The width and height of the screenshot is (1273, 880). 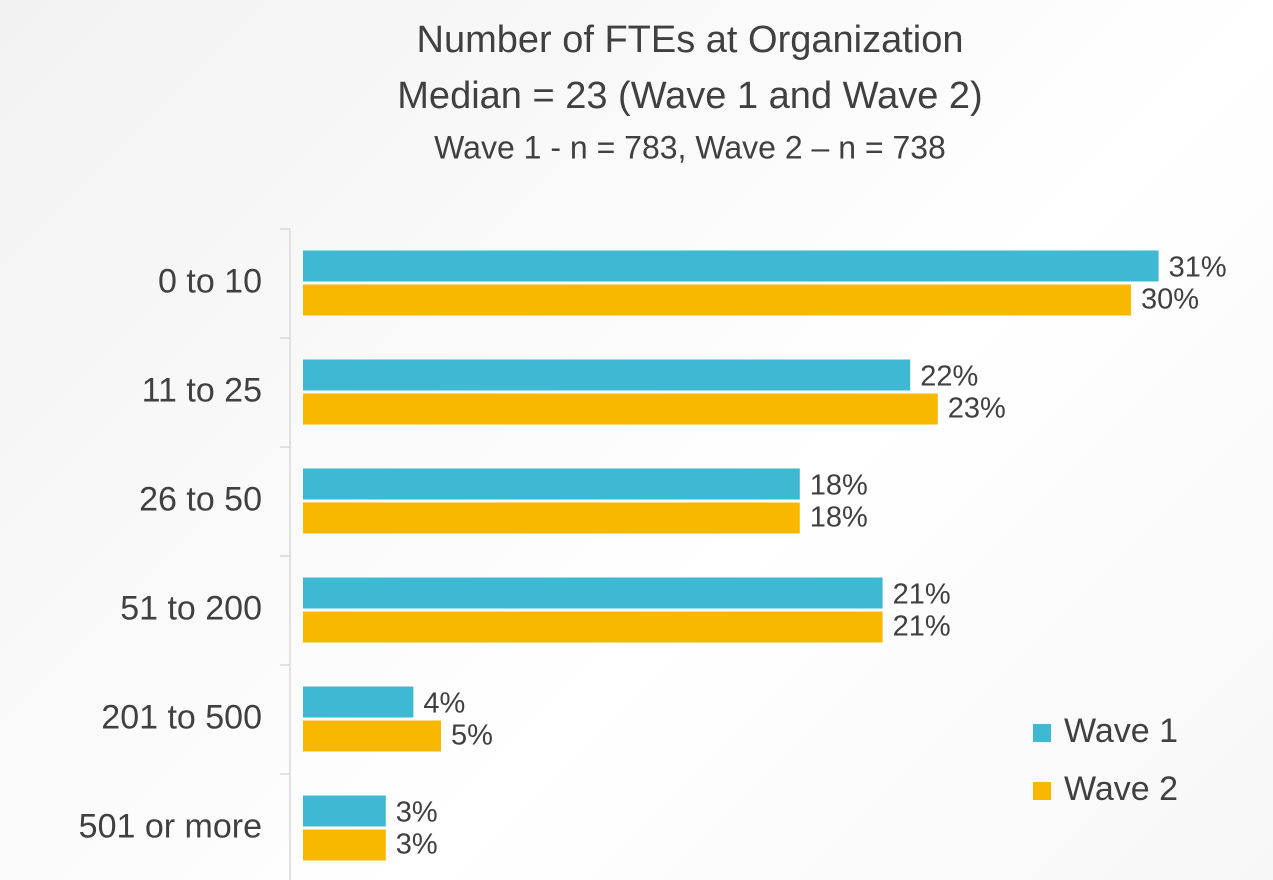 What do you see at coordinates (1121, 731) in the screenshot?
I see `legend-label: Wave 1` at bounding box center [1121, 731].